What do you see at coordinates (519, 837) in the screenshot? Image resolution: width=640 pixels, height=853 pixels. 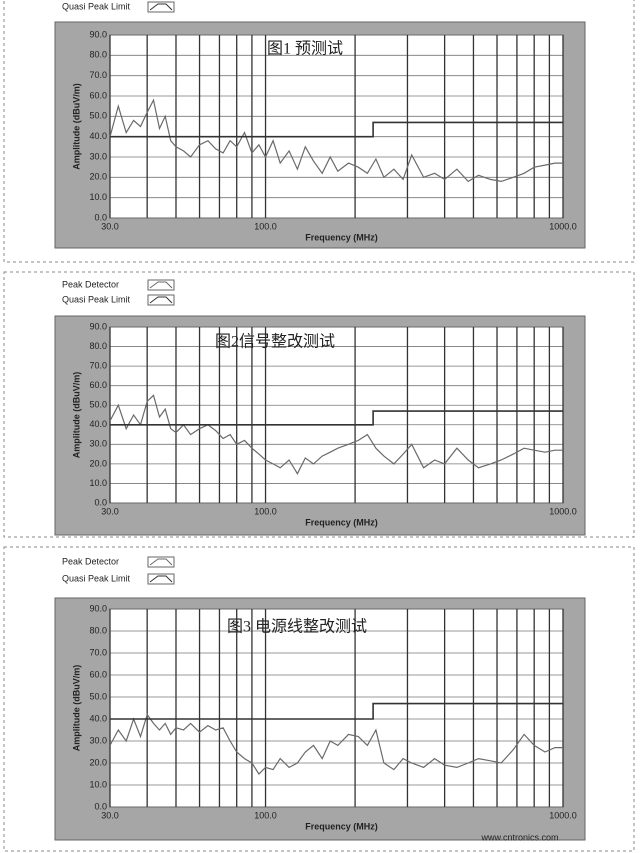 I see `watermark: www.cntronics.com` at bounding box center [519, 837].